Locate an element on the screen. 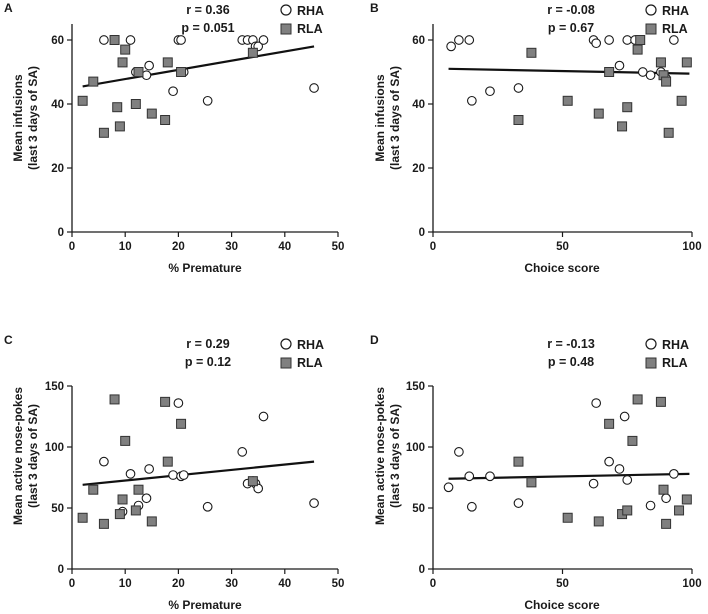  x-tick-label-b: 100 is located at coordinates (691, 247).